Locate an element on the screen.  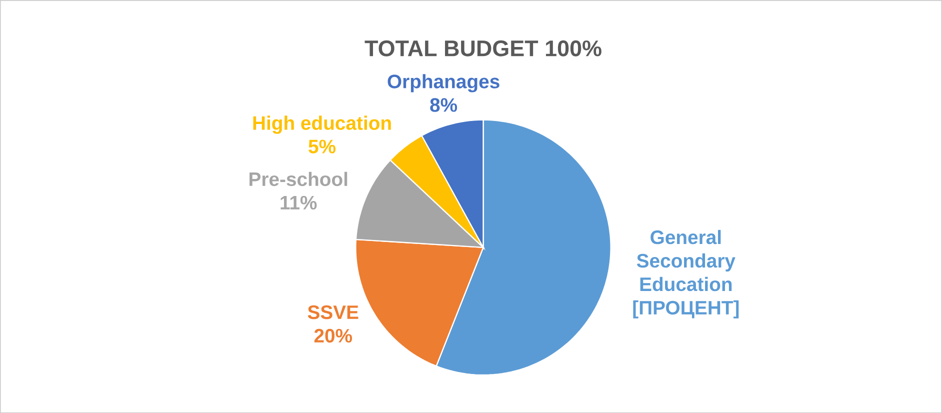
data-label: 20% is located at coordinates (333, 335).